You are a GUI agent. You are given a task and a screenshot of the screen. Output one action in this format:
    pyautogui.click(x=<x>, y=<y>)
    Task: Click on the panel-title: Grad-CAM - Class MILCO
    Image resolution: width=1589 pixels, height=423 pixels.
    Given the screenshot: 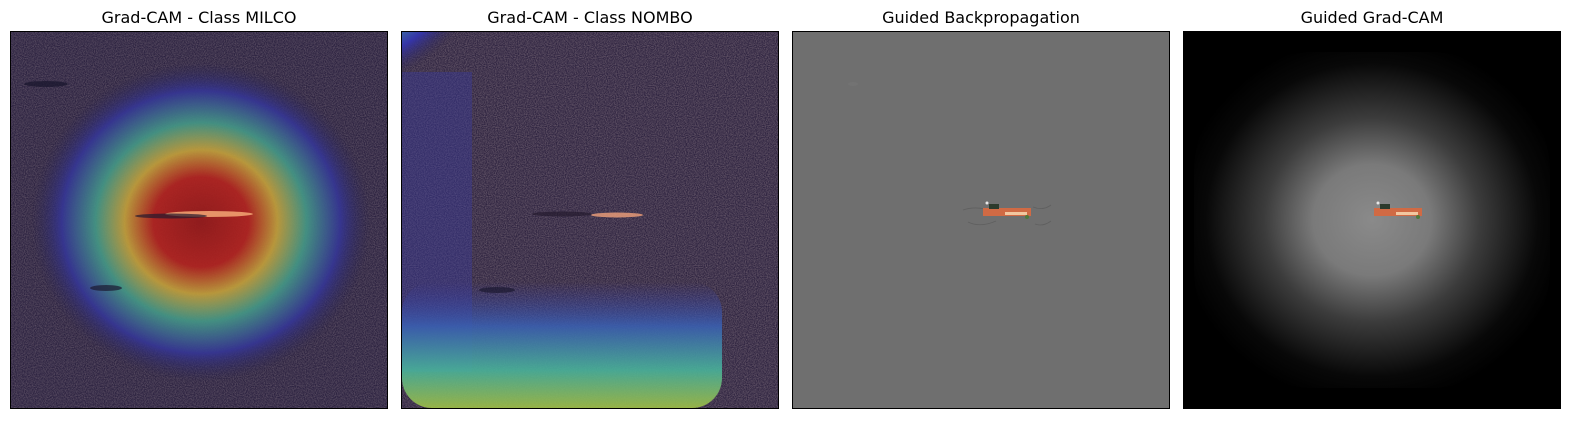 What is the action you would take?
    pyautogui.click(x=199, y=17)
    